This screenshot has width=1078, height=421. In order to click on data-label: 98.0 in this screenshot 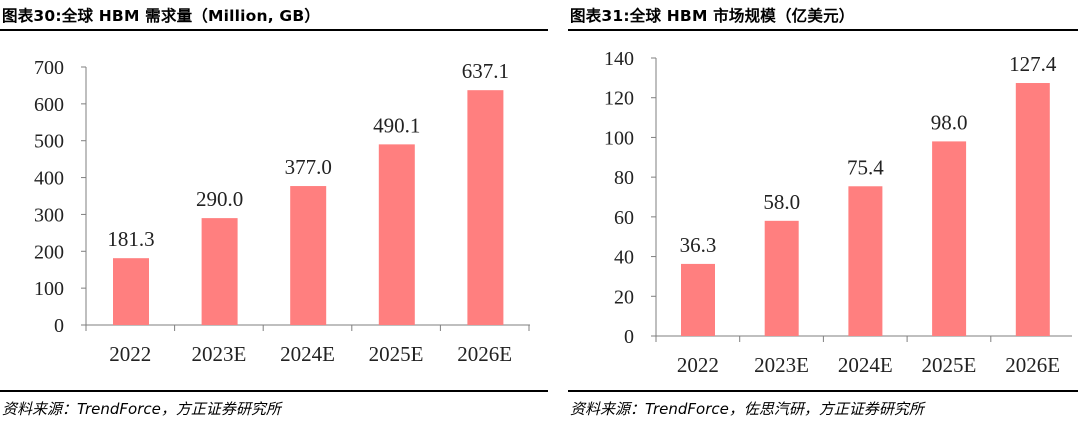, I will do `click(949, 122)`.